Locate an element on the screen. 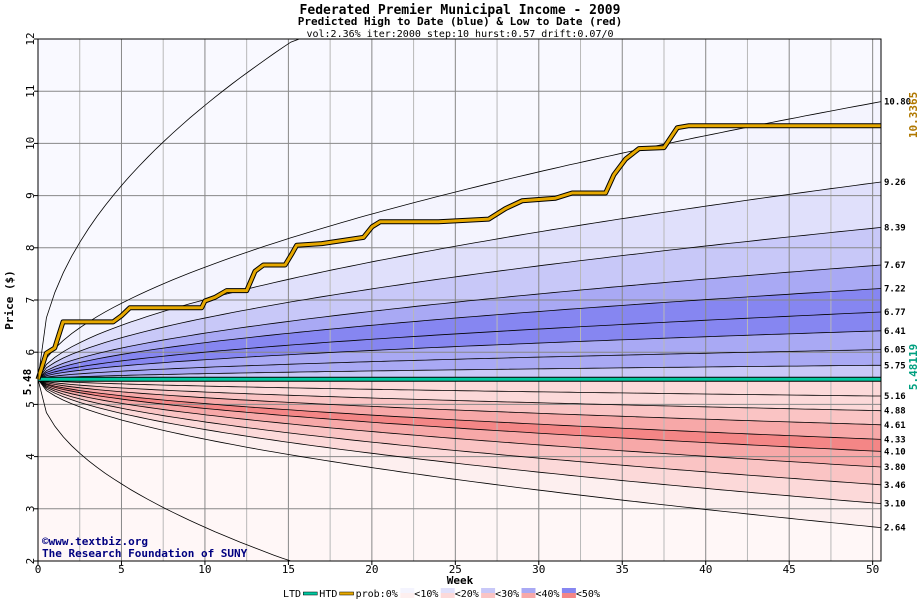  right-value-label: 5.75 is located at coordinates (895, 366).